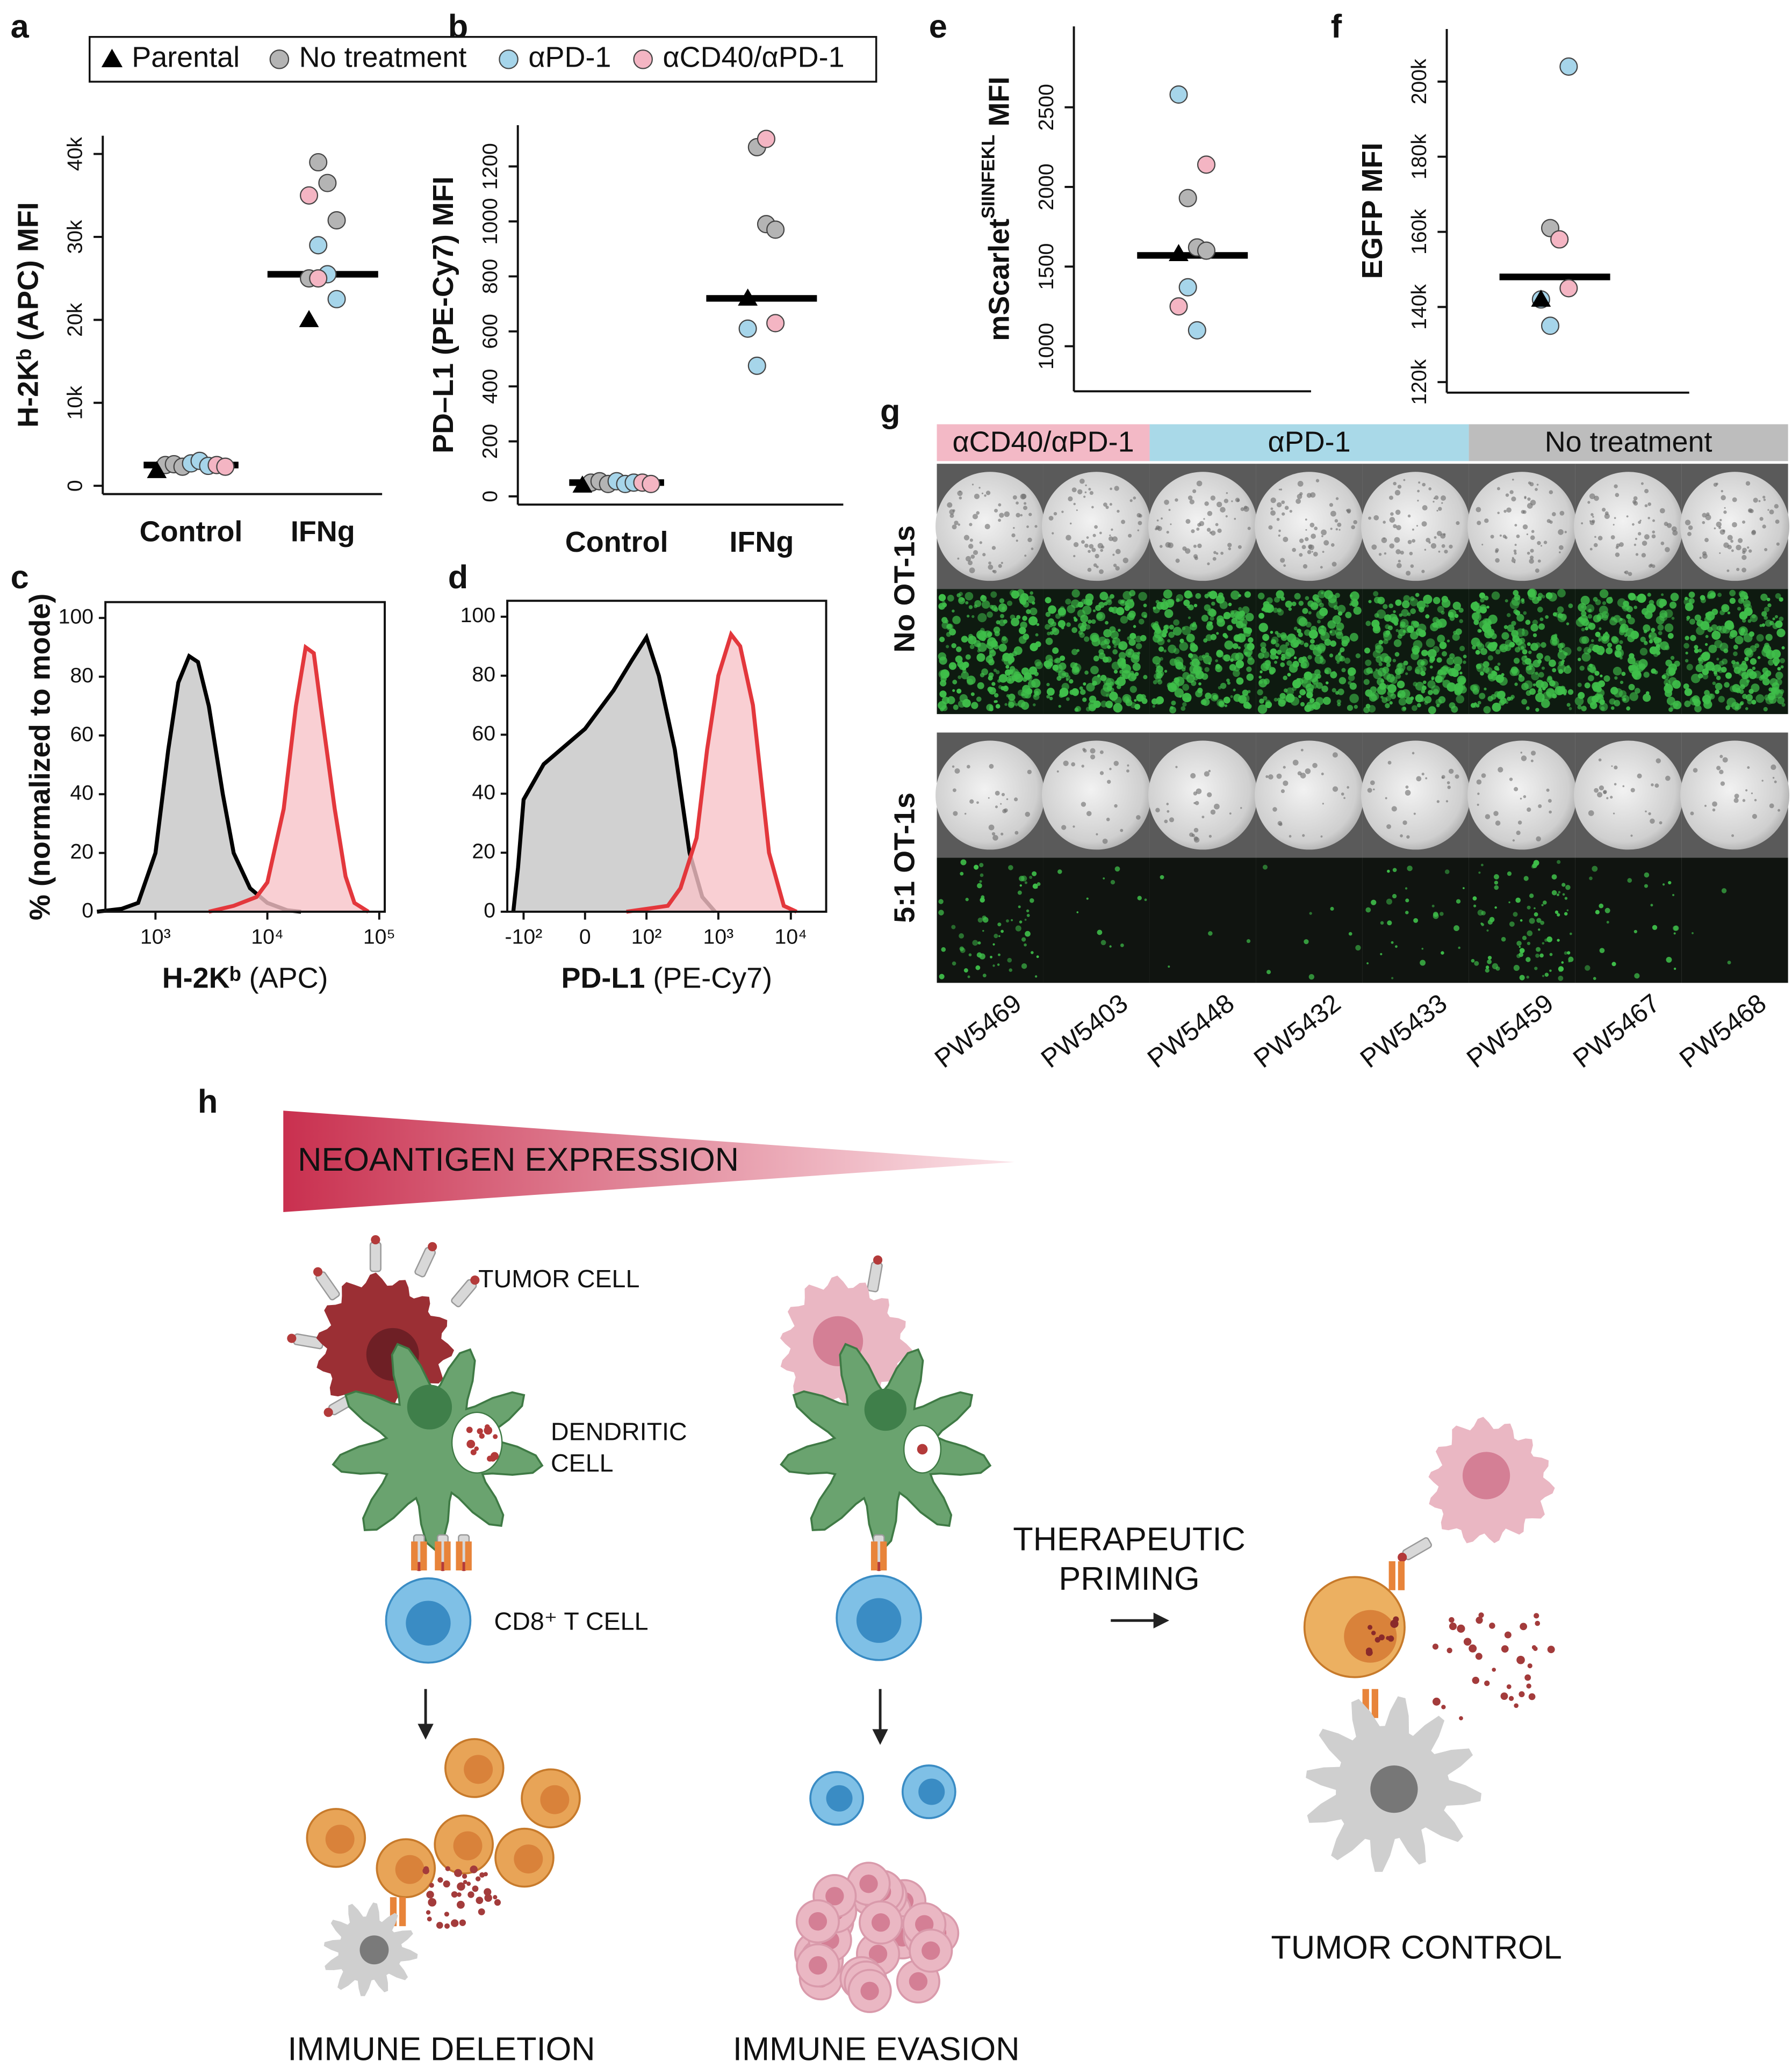  Describe the element at coordinates (904, 589) in the screenshot. I see `row-label: No OT-1s` at that location.